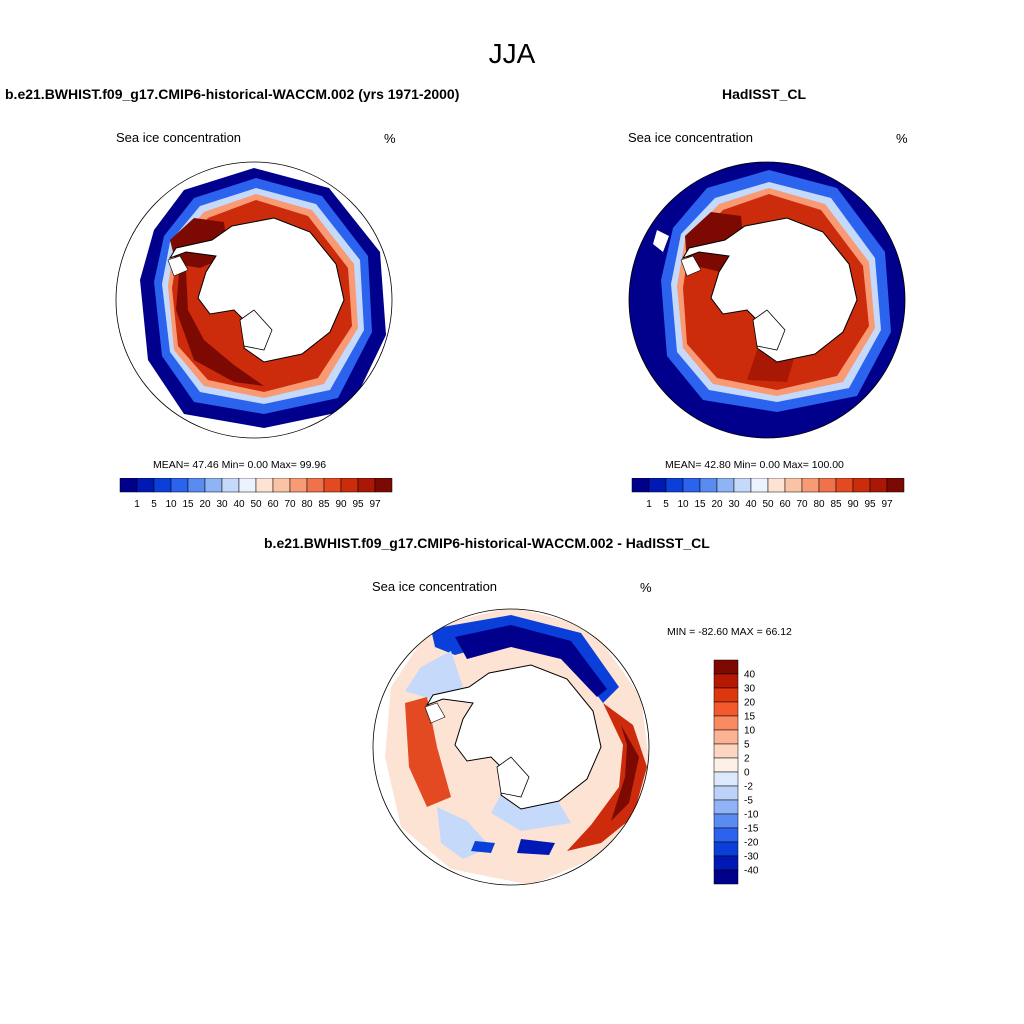 The width and height of the screenshot is (1024, 1024). What do you see at coordinates (239, 504) in the screenshot?
I see `panel1-colorbar-label-6: 40` at bounding box center [239, 504].